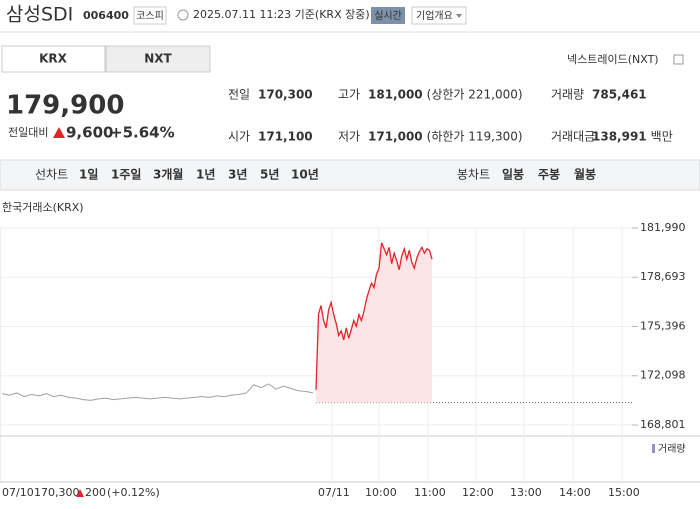 The height and width of the screenshot is (509, 700). Describe the element at coordinates (663, 375) in the screenshot. I see `y-tick-label: 172,098` at that location.